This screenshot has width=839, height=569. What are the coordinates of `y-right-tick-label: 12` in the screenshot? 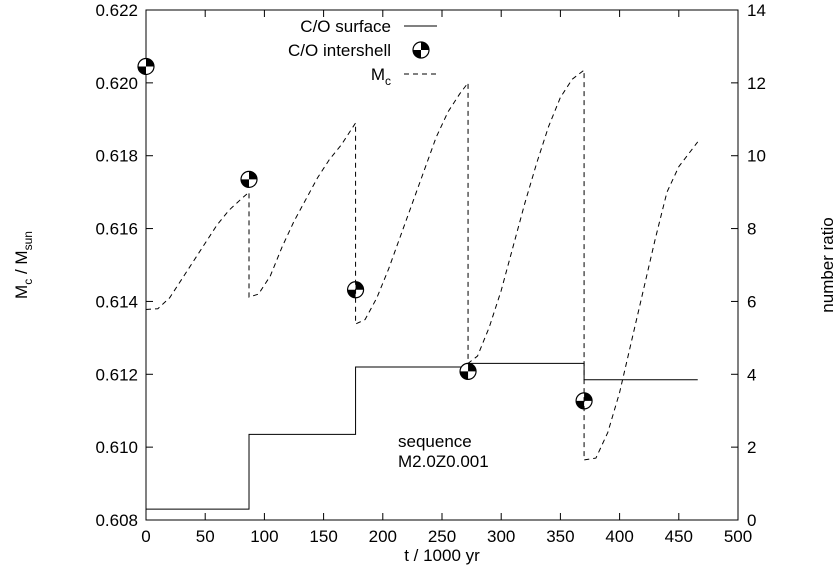 It's located at (756, 83).